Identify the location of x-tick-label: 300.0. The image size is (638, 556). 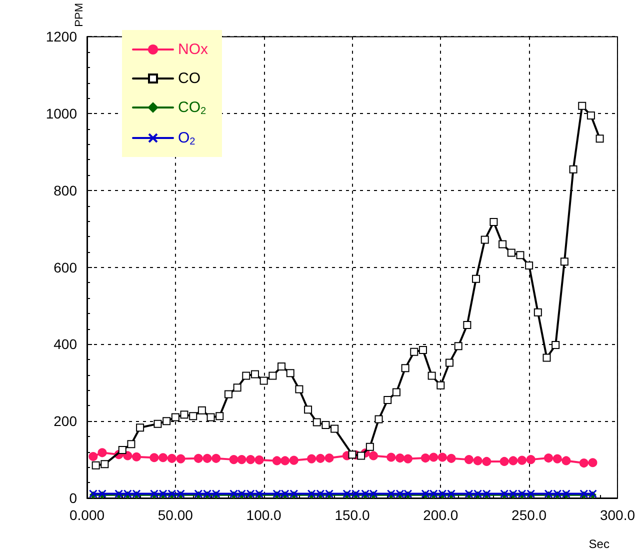
(618, 515).